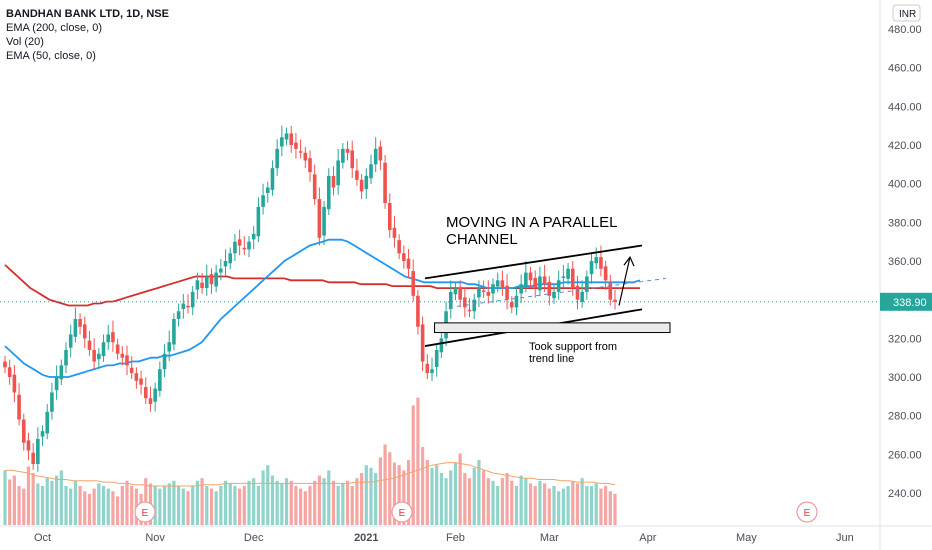  I want to click on y-tick-label: 380.00, so click(905, 223).